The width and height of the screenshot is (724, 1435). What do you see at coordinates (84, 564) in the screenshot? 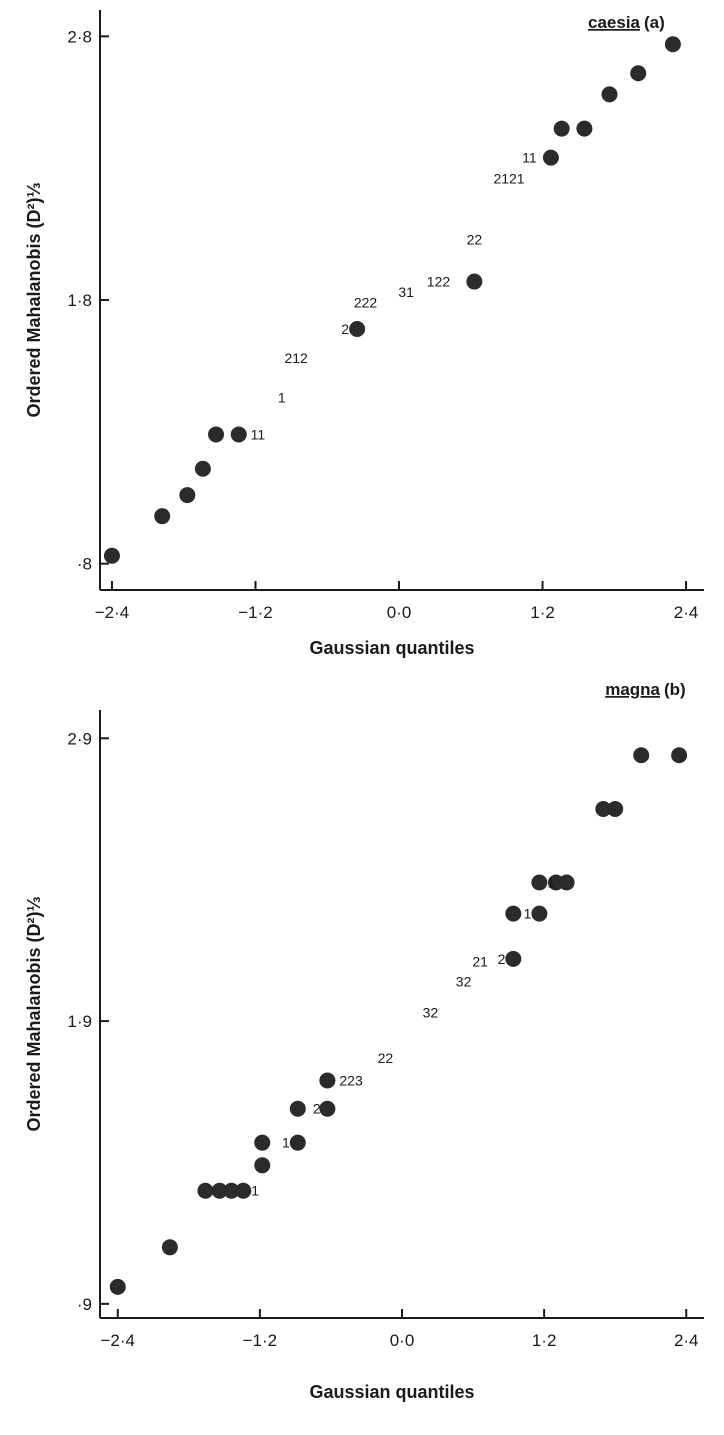
I see `y-tick-label: ·8` at bounding box center [84, 564].